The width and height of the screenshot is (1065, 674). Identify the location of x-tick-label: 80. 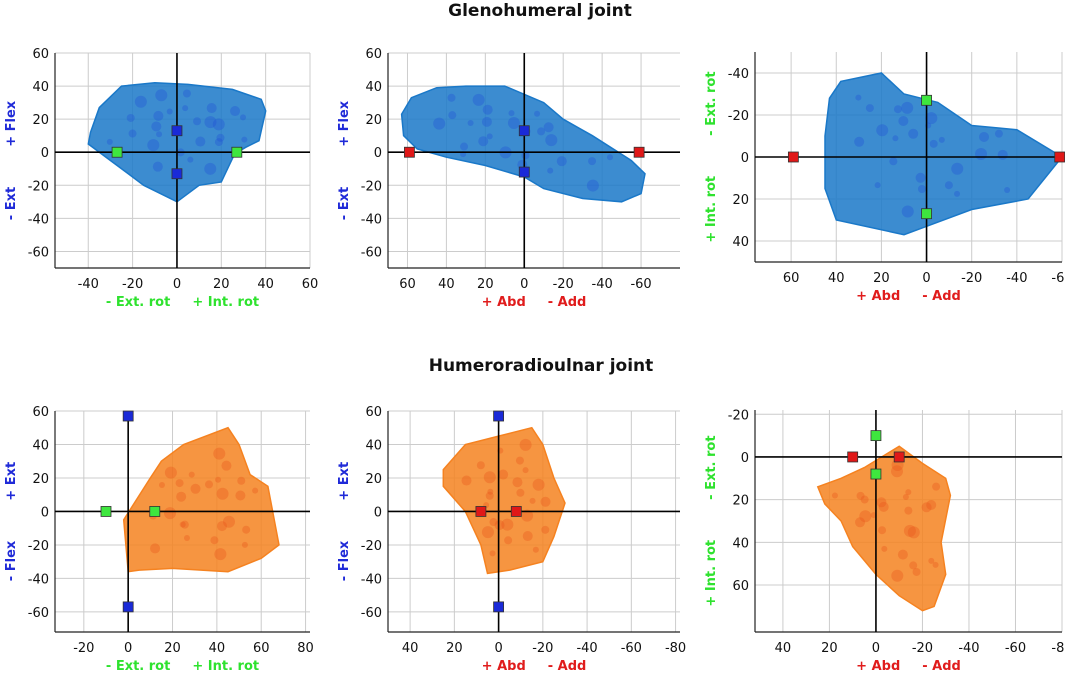
(305, 648).